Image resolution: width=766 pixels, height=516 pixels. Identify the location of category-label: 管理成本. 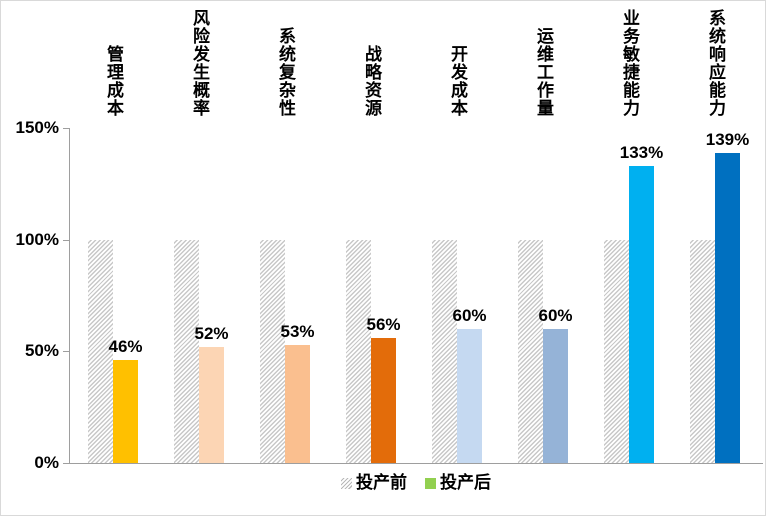
(113, 81).